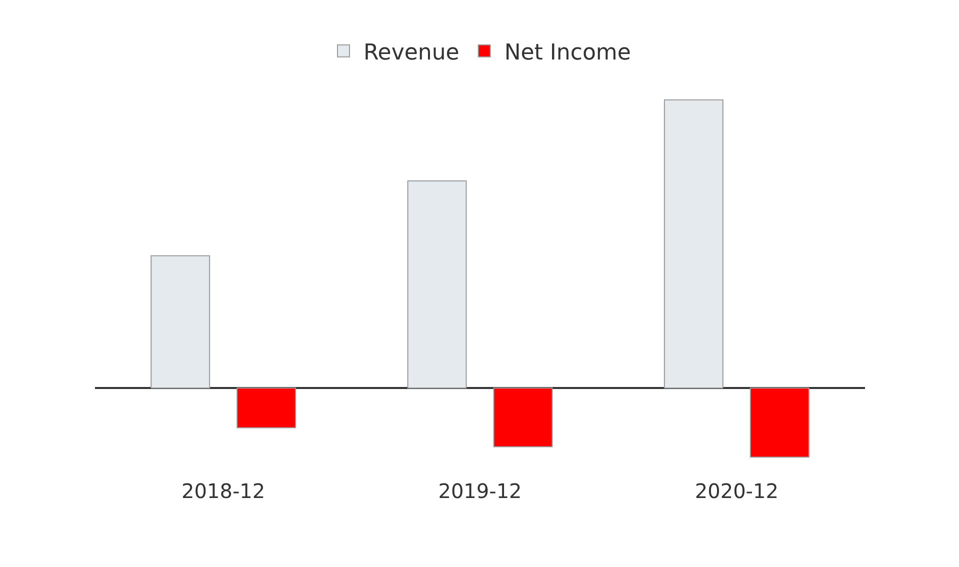 Image resolution: width=959 pixels, height=567 pixels. Describe the element at coordinates (224, 491) in the screenshot. I see `x-tick-label: 2018-12` at that location.